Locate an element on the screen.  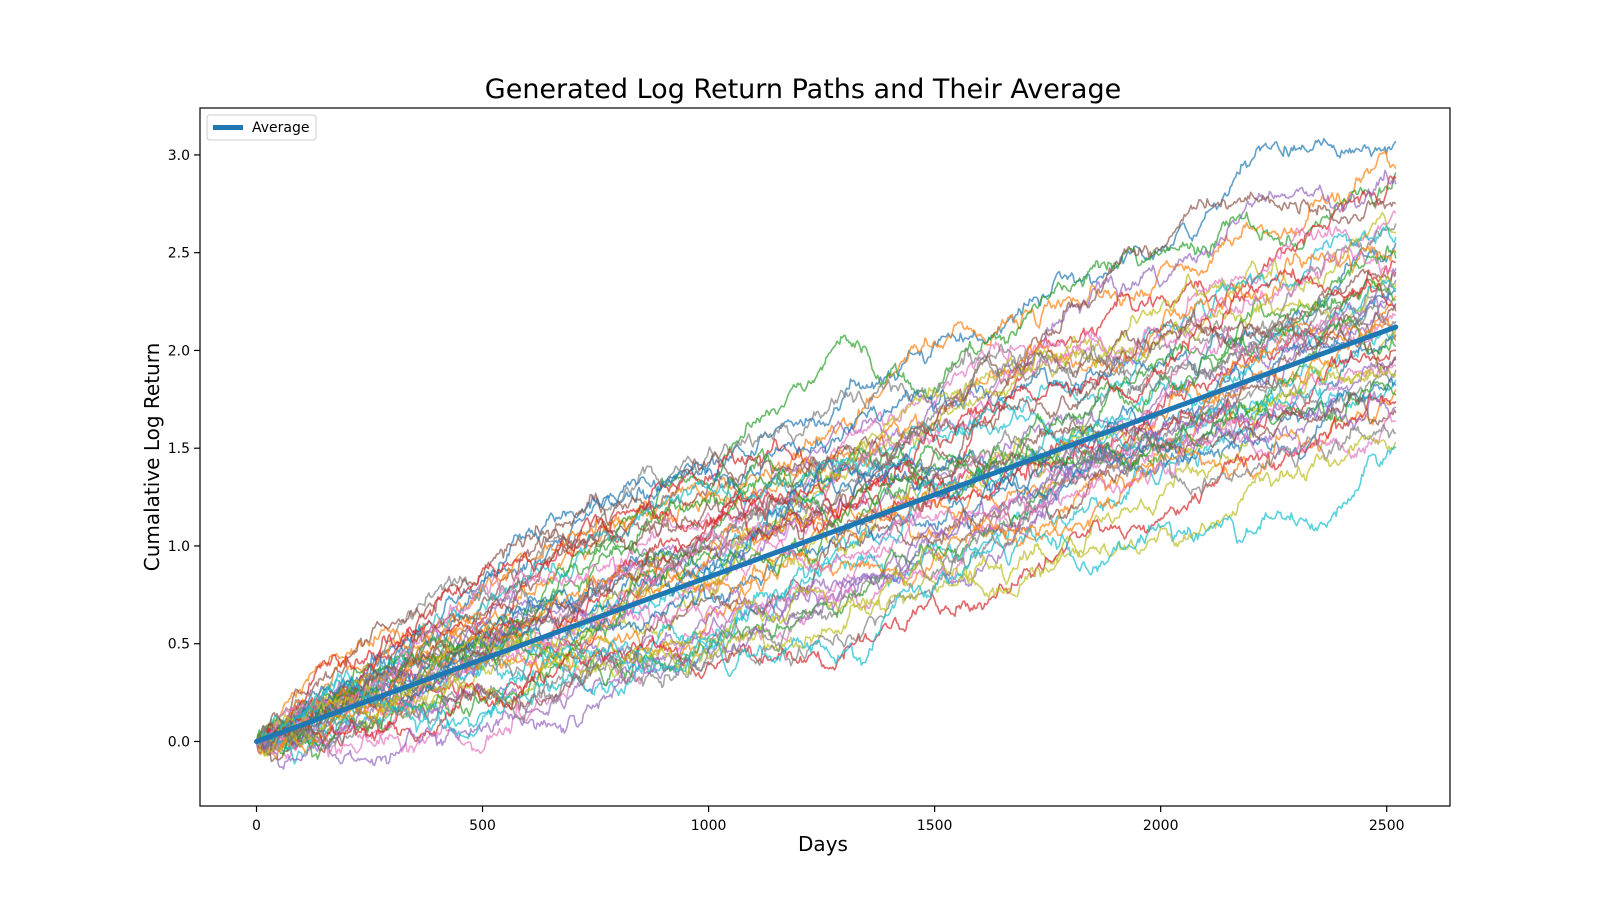
y-tick-label: 1.0 is located at coordinates (179, 547).